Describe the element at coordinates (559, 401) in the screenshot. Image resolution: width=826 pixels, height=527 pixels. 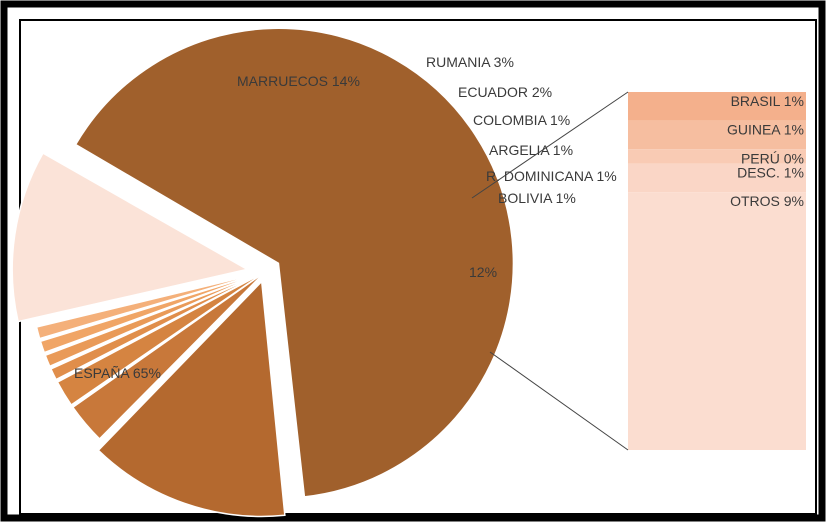
I see `connector-line-bottom` at that location.